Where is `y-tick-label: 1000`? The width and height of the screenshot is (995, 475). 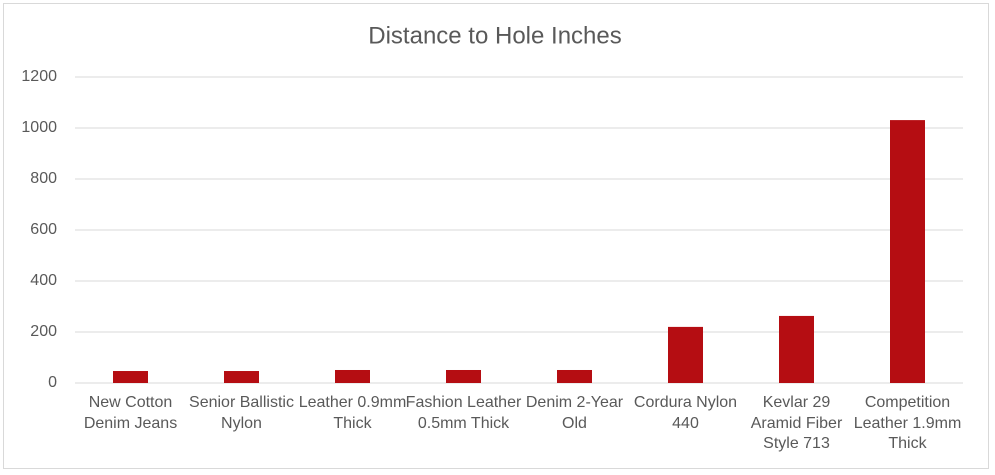
y-tick-label: 1000 is located at coordinates (39, 127).